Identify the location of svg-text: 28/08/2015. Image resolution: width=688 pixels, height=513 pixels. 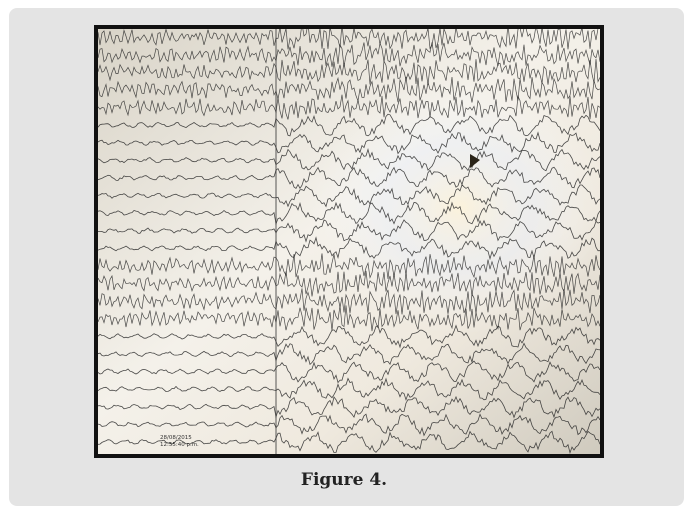
(176, 438).